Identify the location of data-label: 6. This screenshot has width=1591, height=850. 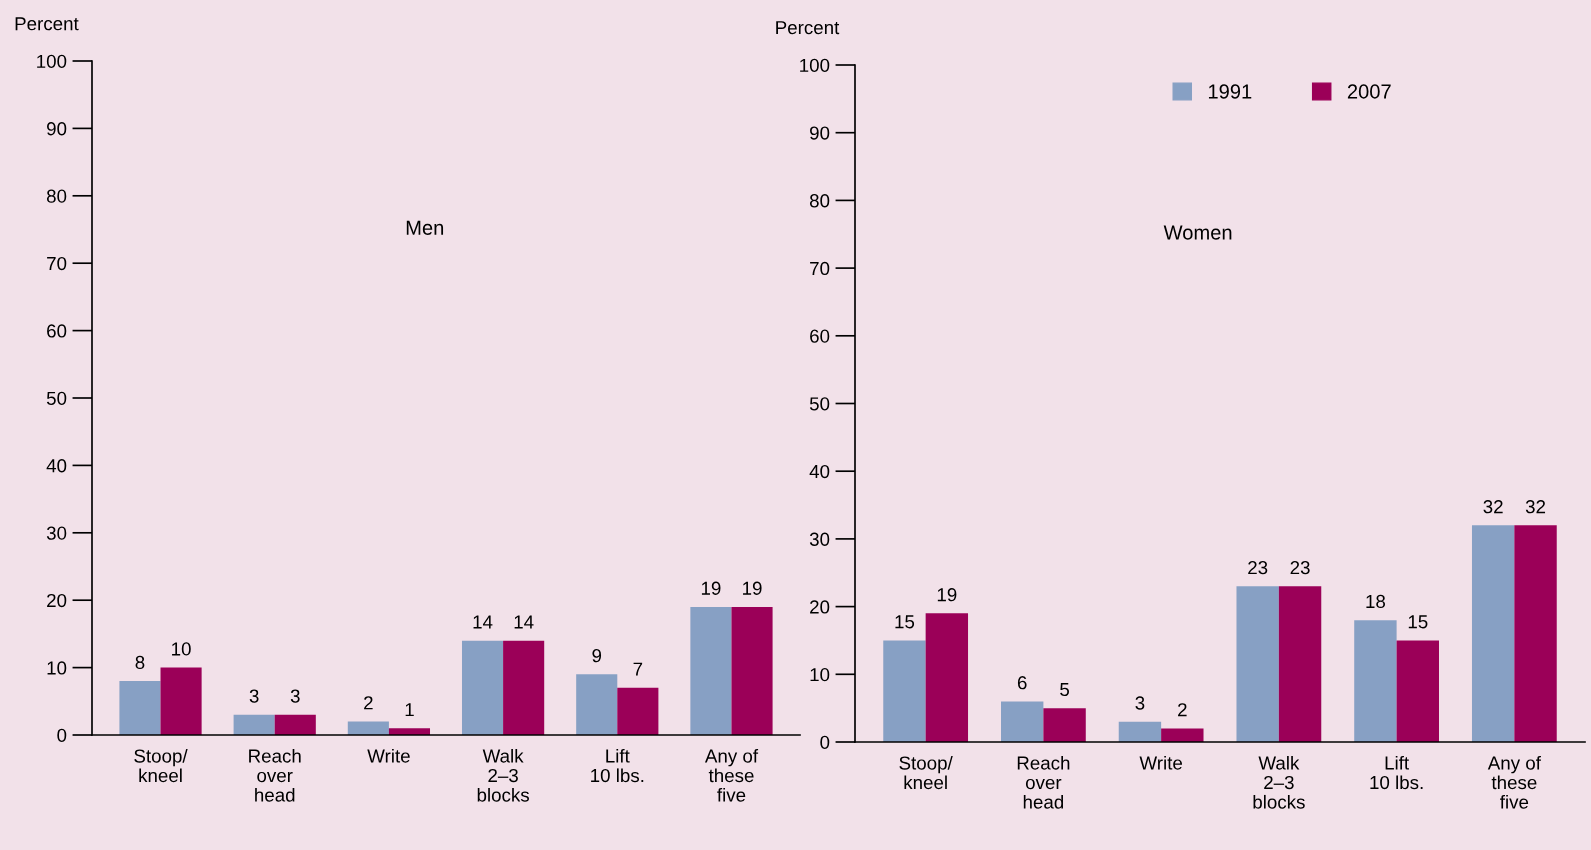
(1022, 683).